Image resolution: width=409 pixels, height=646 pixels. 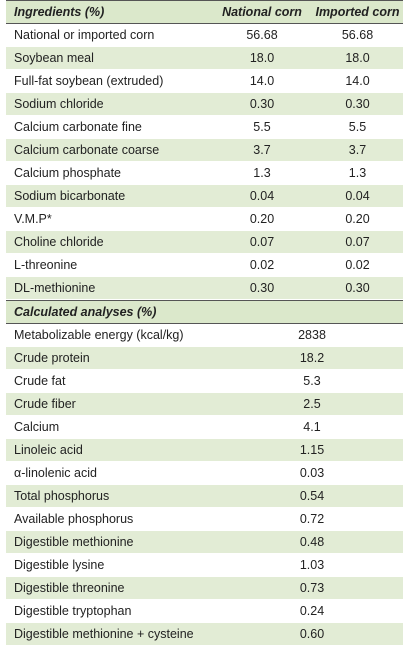 What do you see at coordinates (312, 634) in the screenshot?
I see `value-cell: 0.60` at bounding box center [312, 634].